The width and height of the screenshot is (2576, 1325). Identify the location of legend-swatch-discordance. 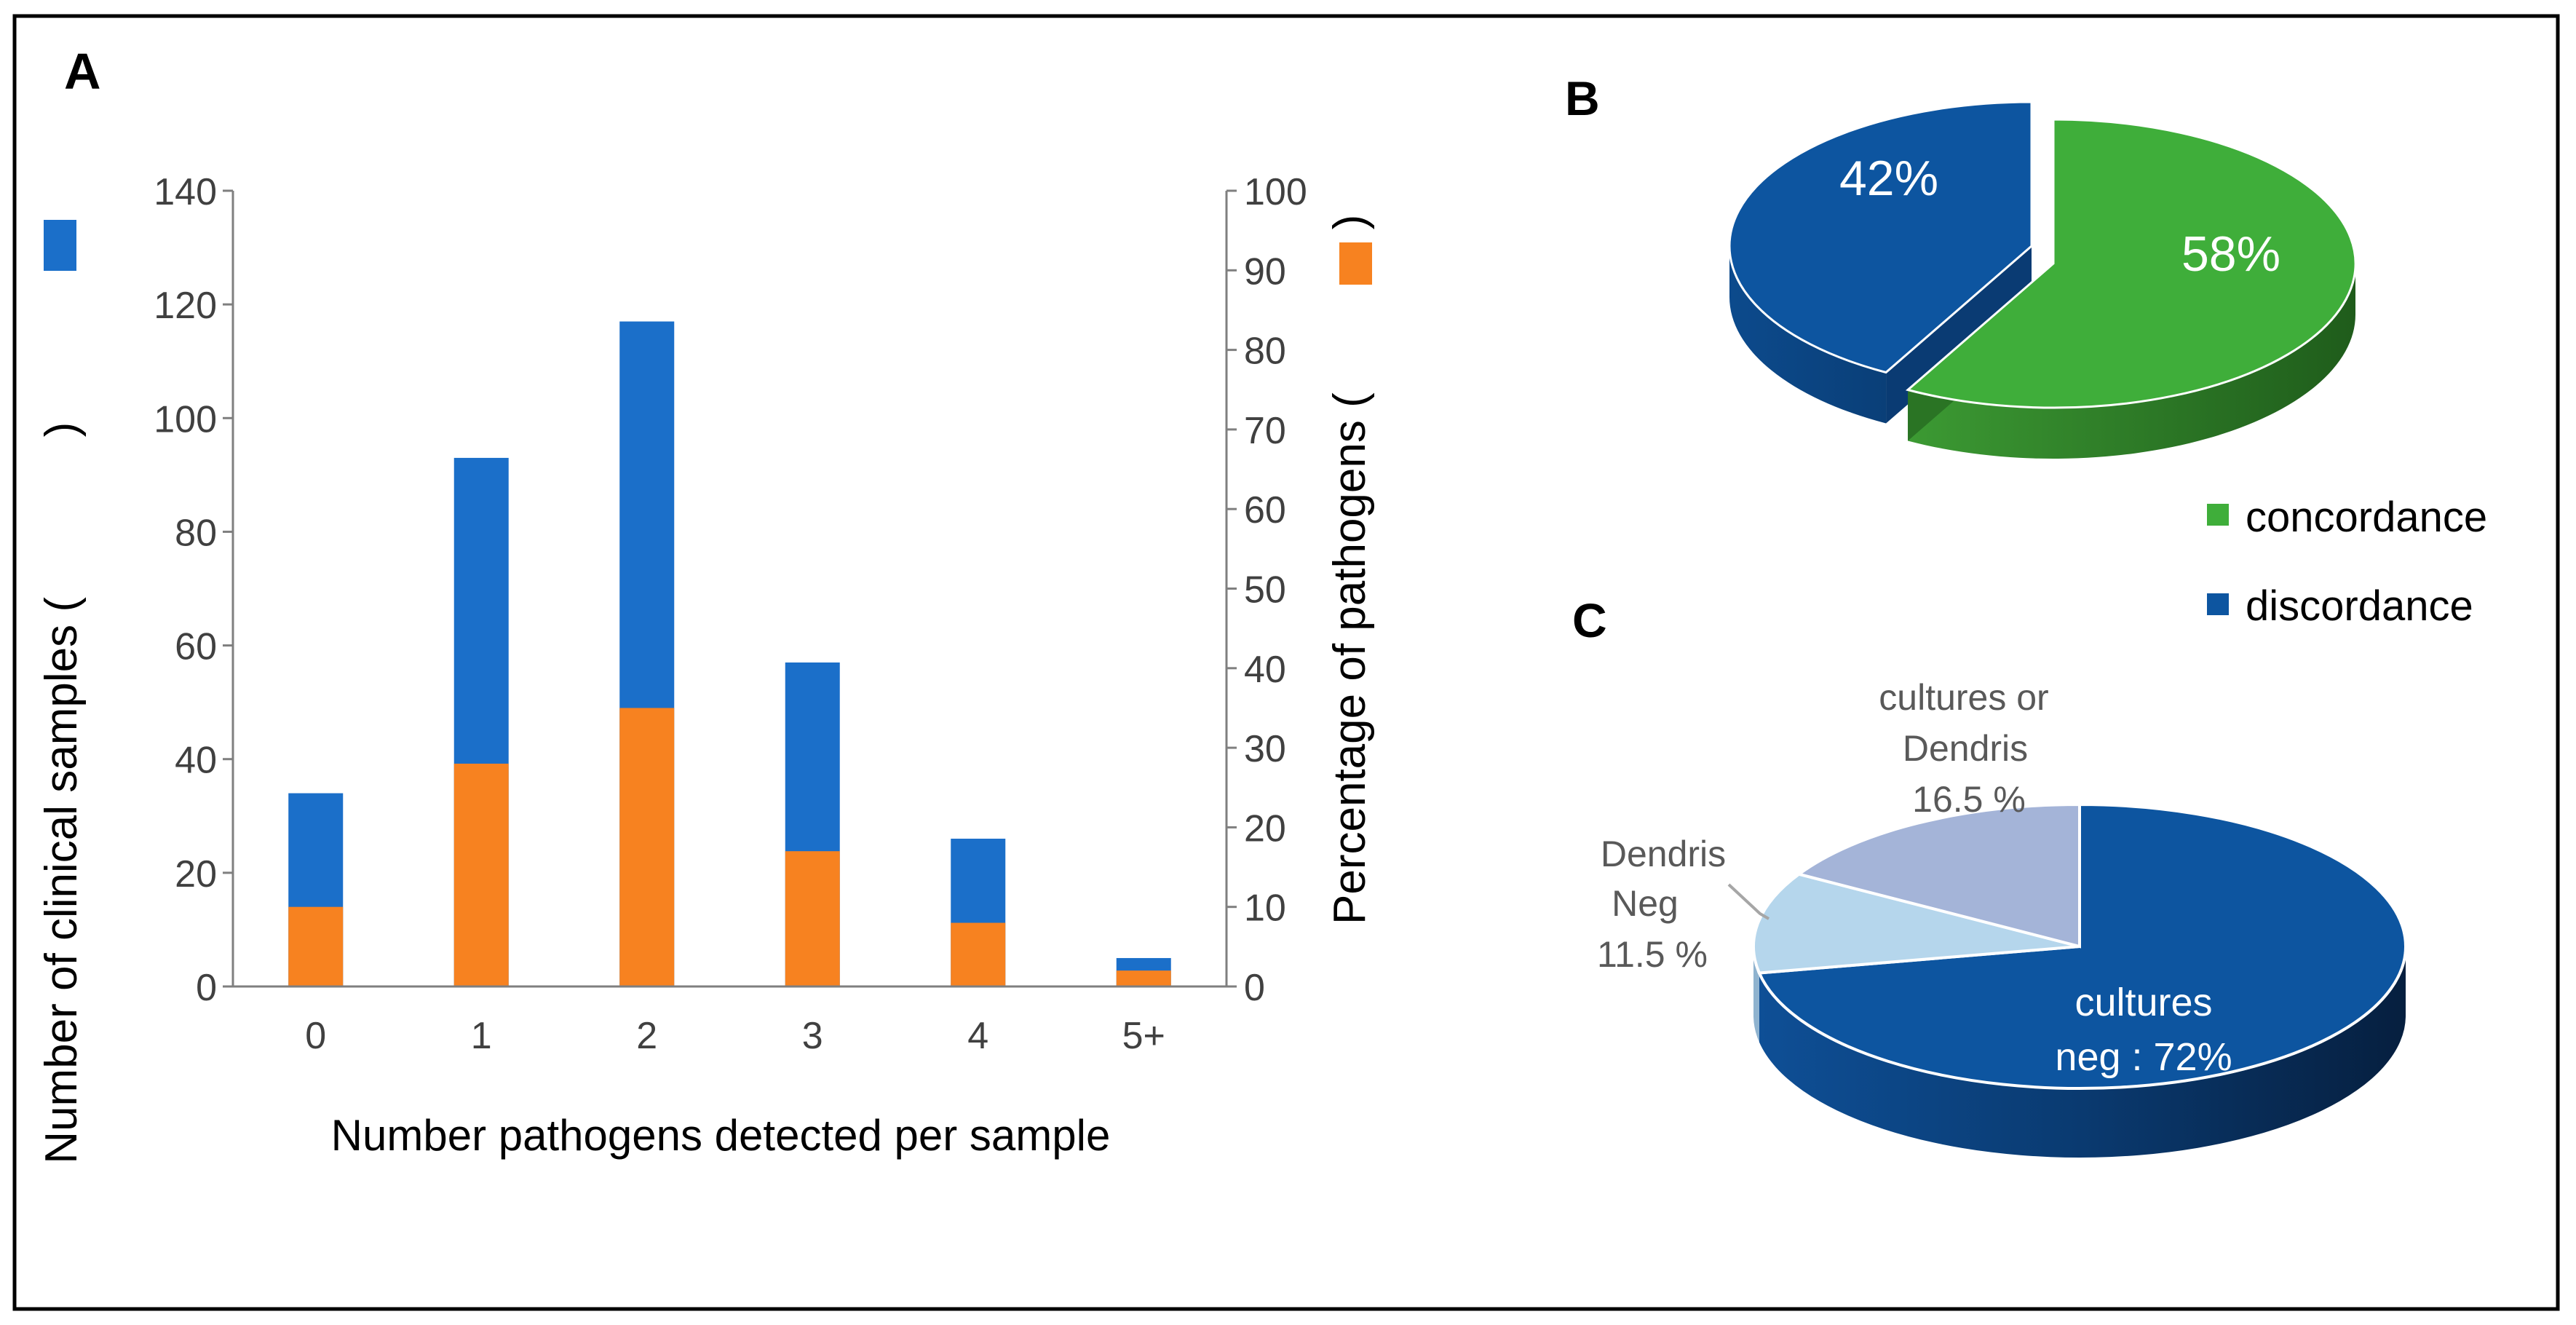
(2218, 604).